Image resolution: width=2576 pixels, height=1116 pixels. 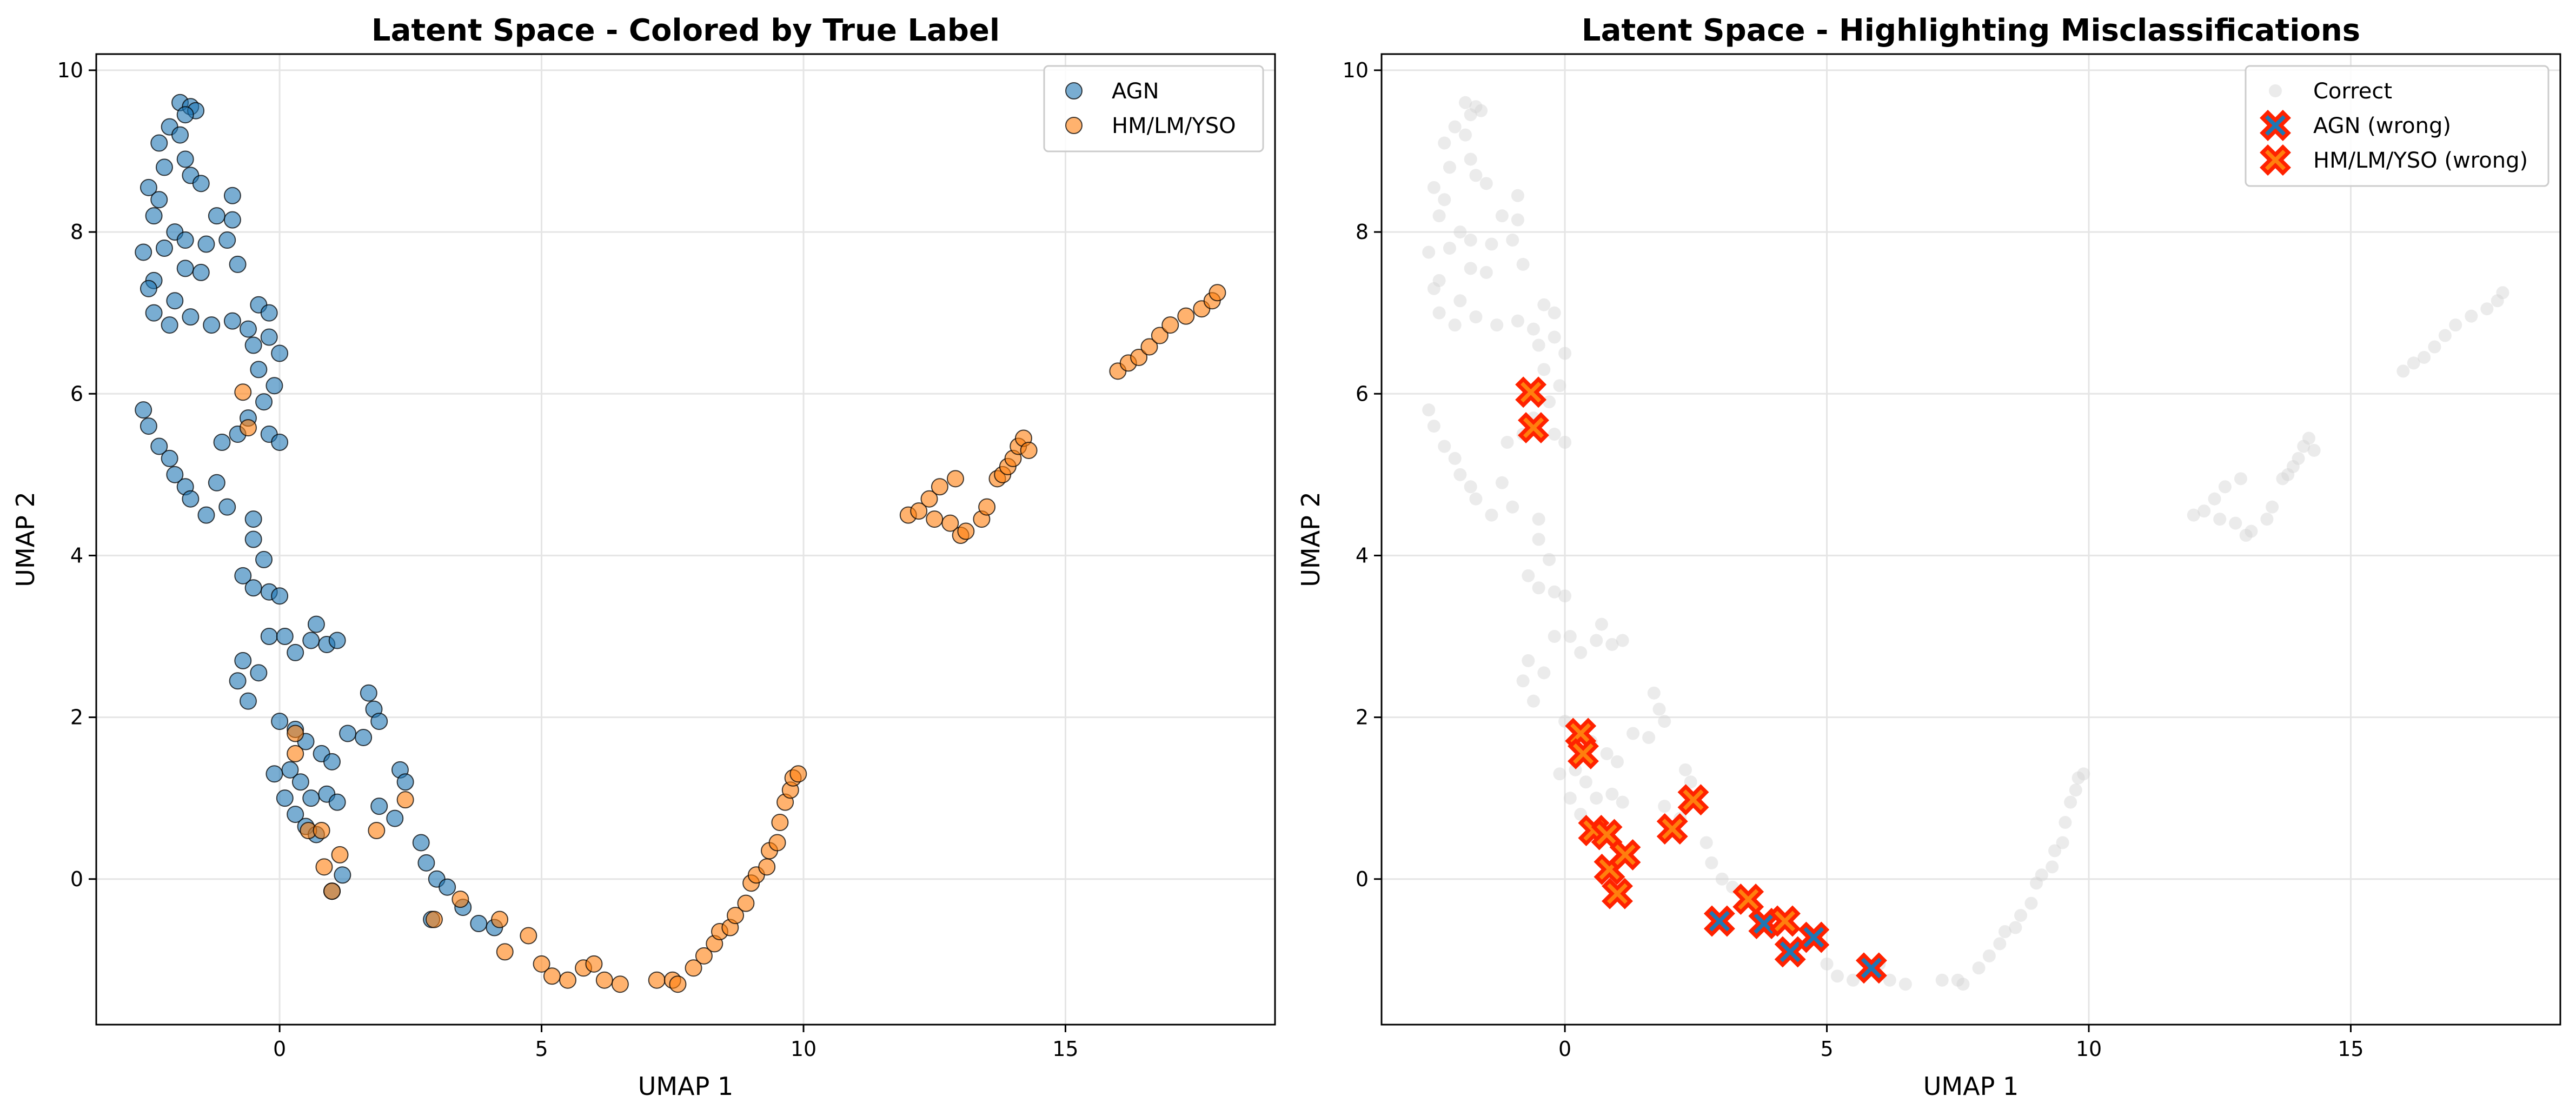 What do you see at coordinates (1362, 555) in the screenshot?
I see `y-tick-label: 4` at bounding box center [1362, 555].